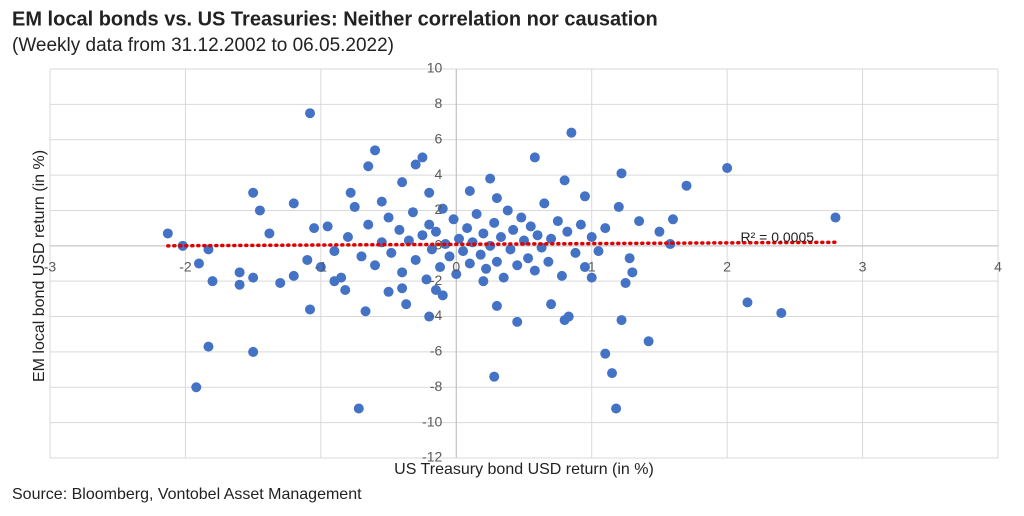  I want to click on y-tick-label: 10, so click(435, 68).